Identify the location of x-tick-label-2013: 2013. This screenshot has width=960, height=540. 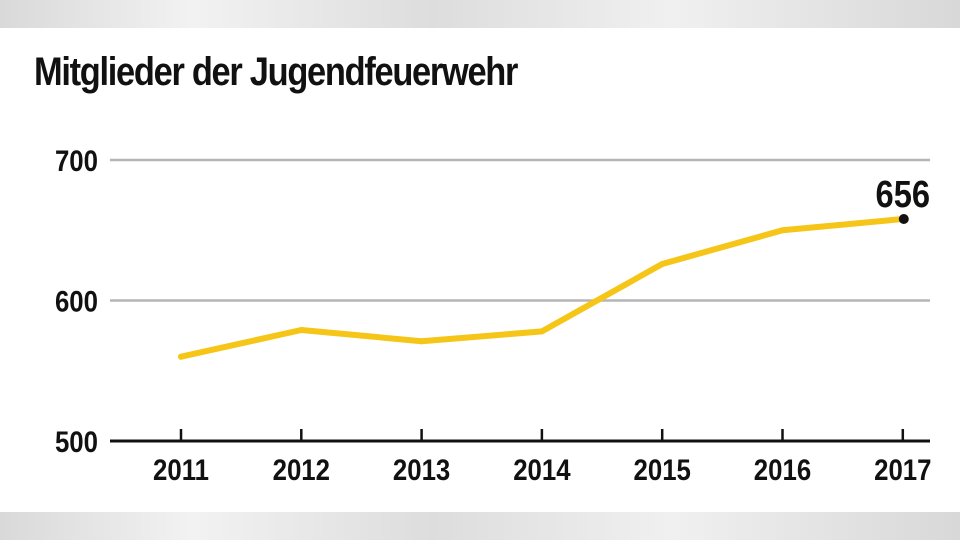
(421, 469).